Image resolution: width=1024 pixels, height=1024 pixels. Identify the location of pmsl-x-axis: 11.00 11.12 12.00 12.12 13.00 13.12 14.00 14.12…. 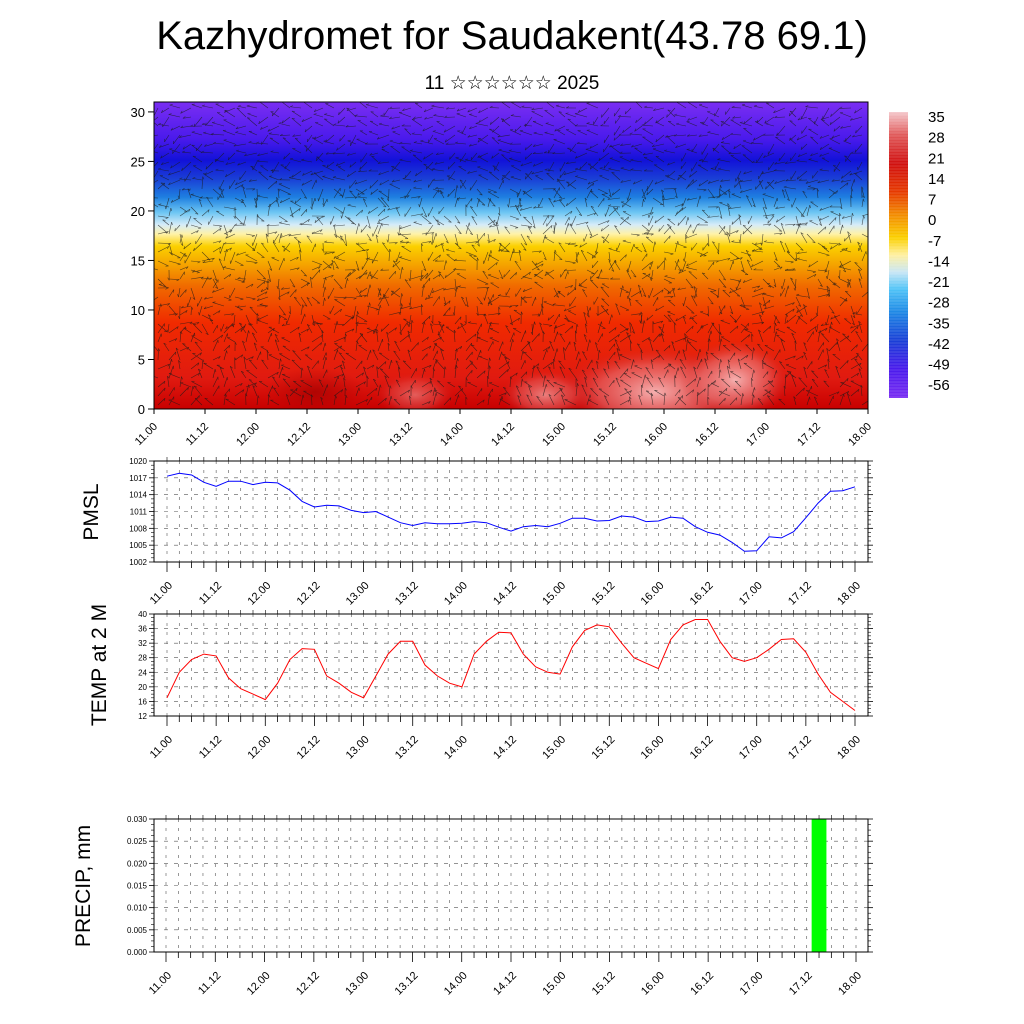
(505, 594).